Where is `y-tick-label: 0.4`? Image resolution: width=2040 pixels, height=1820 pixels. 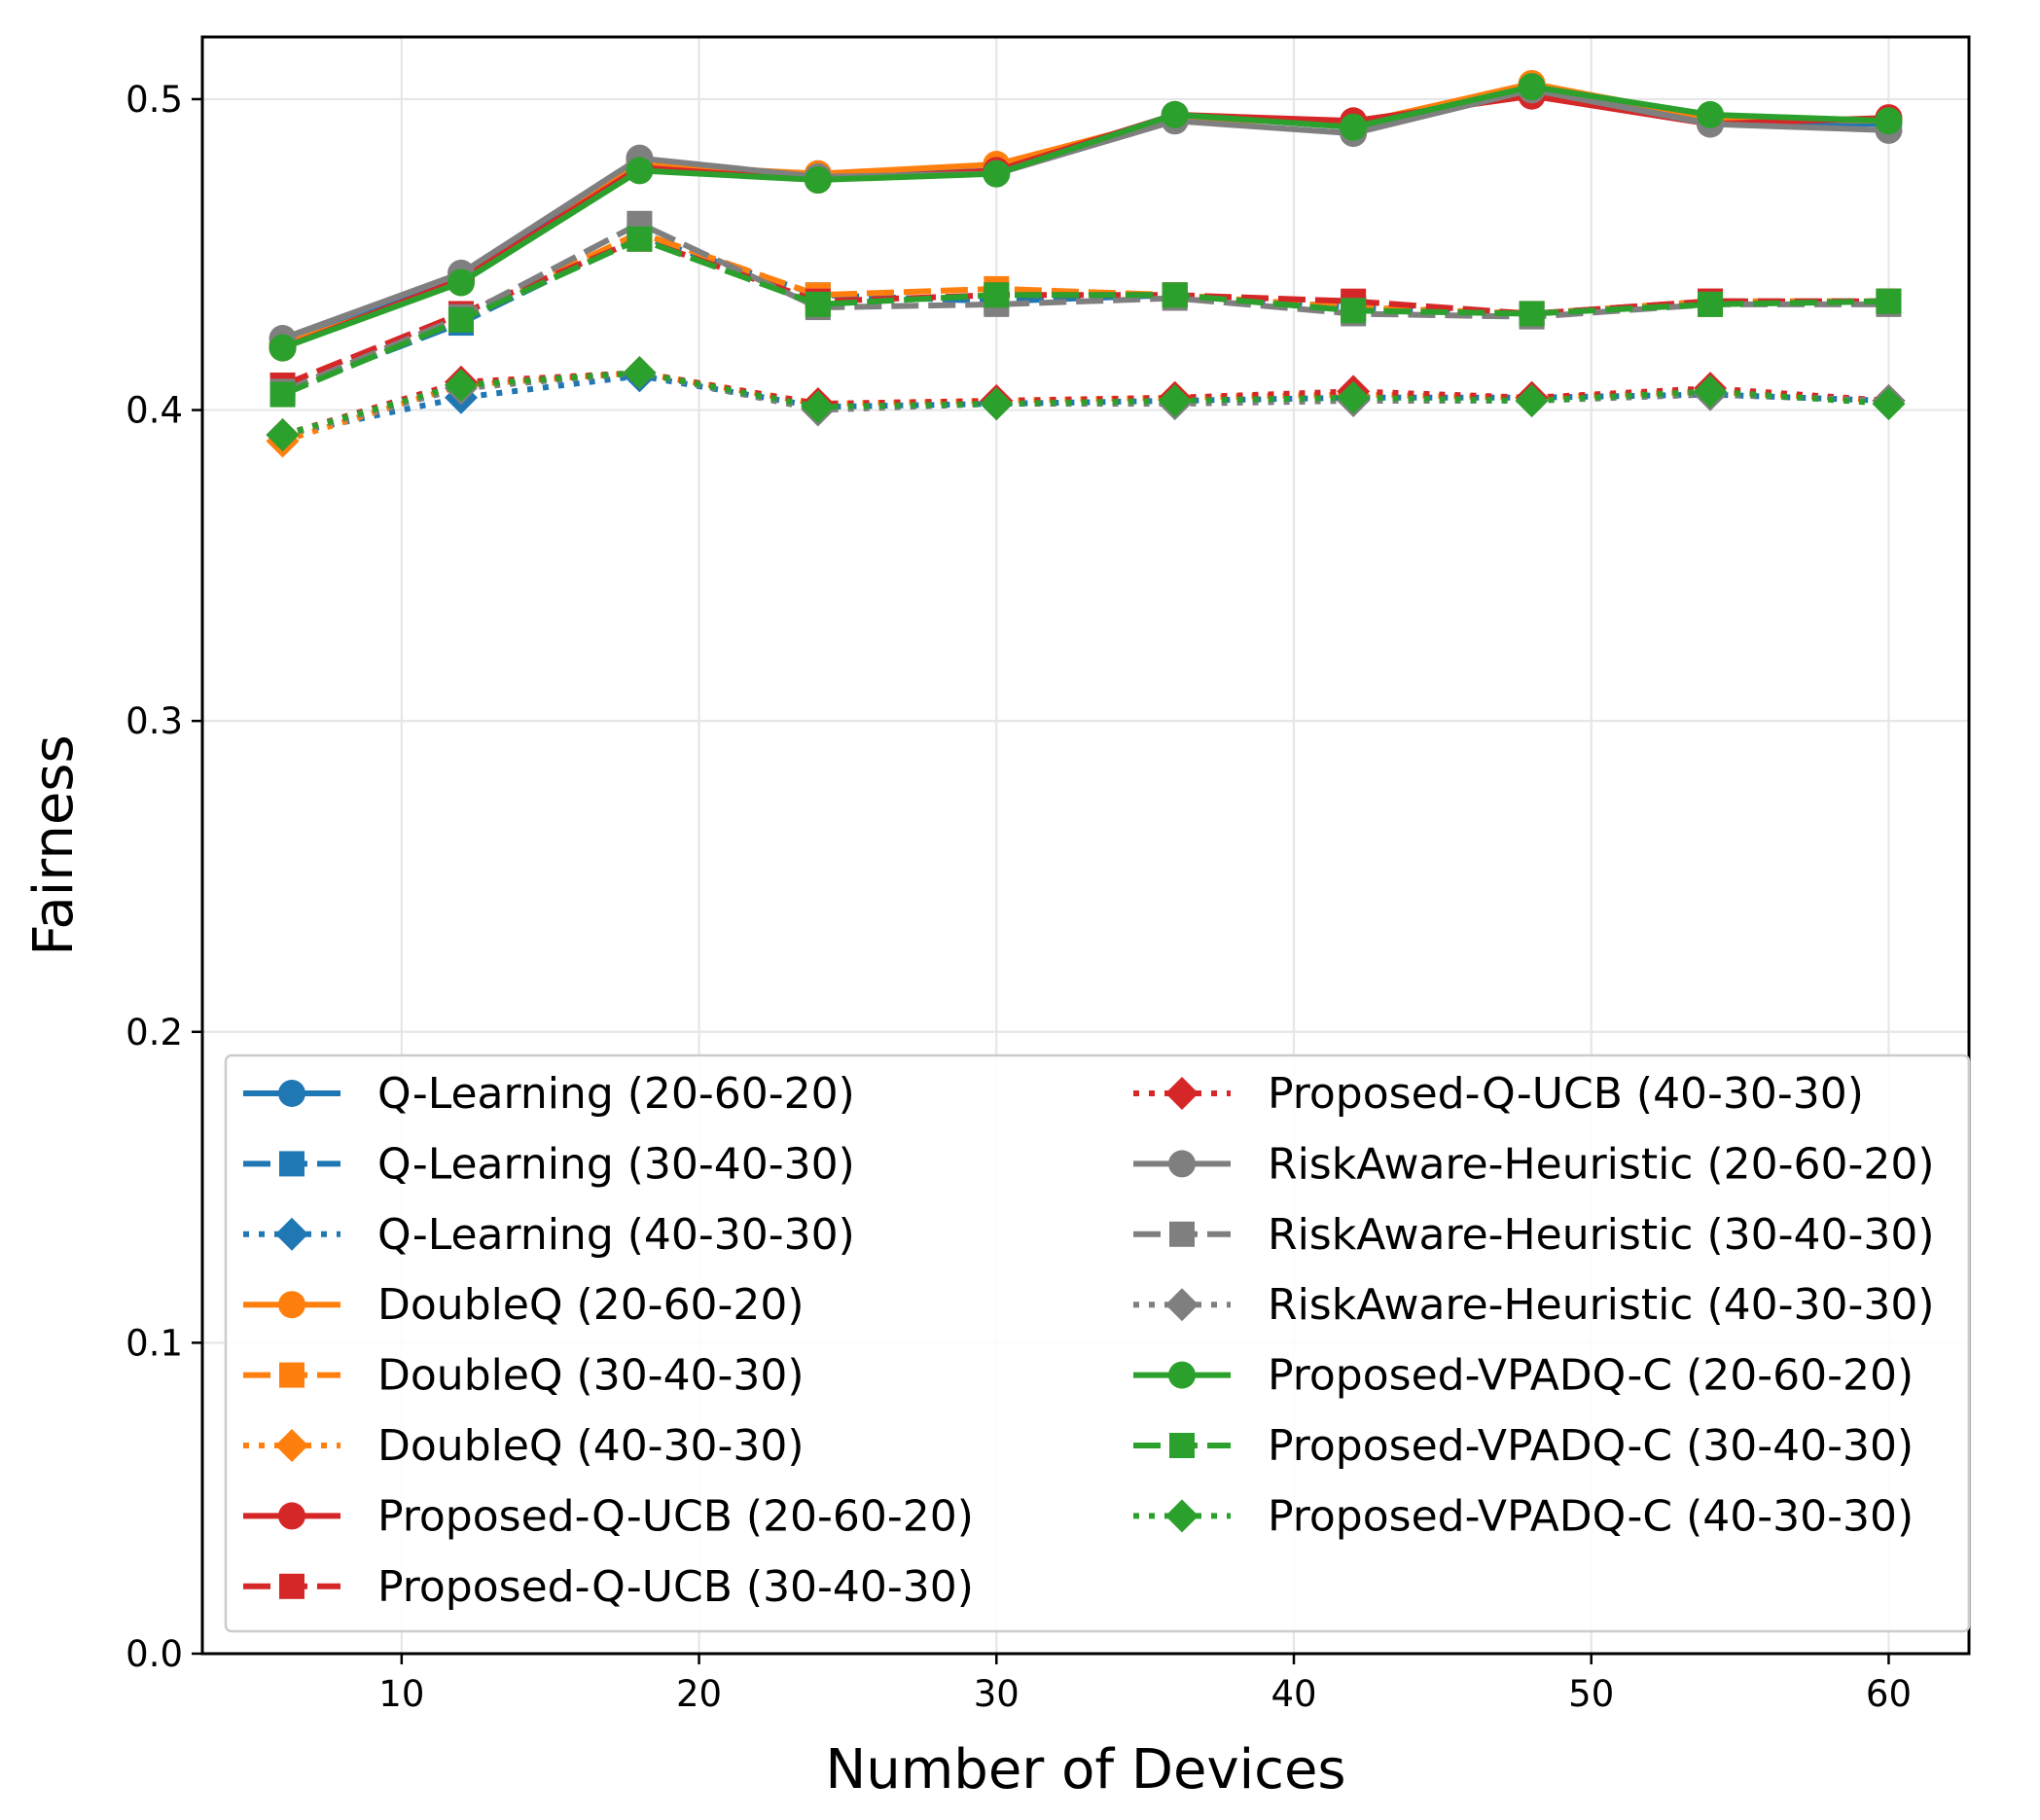
y-tick-label: 0.4 is located at coordinates (154, 411).